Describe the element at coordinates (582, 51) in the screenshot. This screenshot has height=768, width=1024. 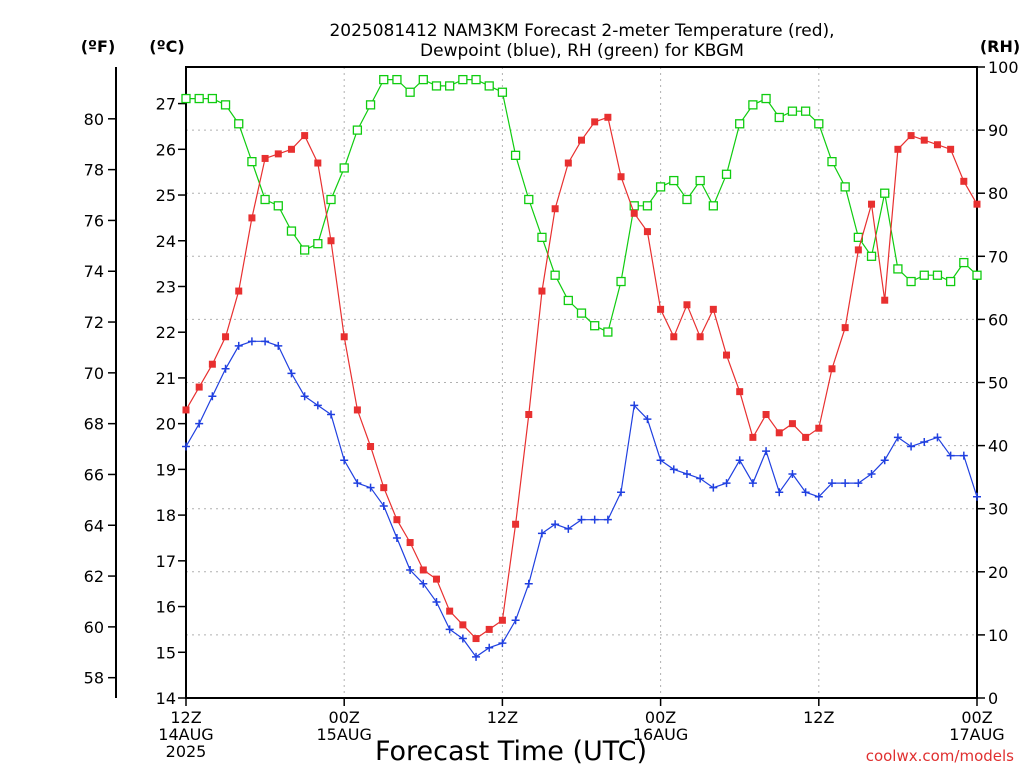
I see `chart-title-line2: Dewpoint (blue), RH (green) for KBGM` at that location.